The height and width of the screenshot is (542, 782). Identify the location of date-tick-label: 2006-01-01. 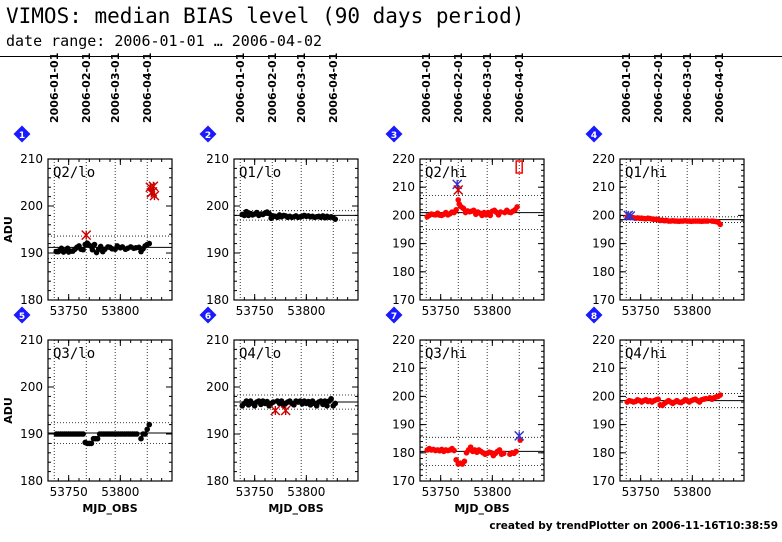
(240, 88).